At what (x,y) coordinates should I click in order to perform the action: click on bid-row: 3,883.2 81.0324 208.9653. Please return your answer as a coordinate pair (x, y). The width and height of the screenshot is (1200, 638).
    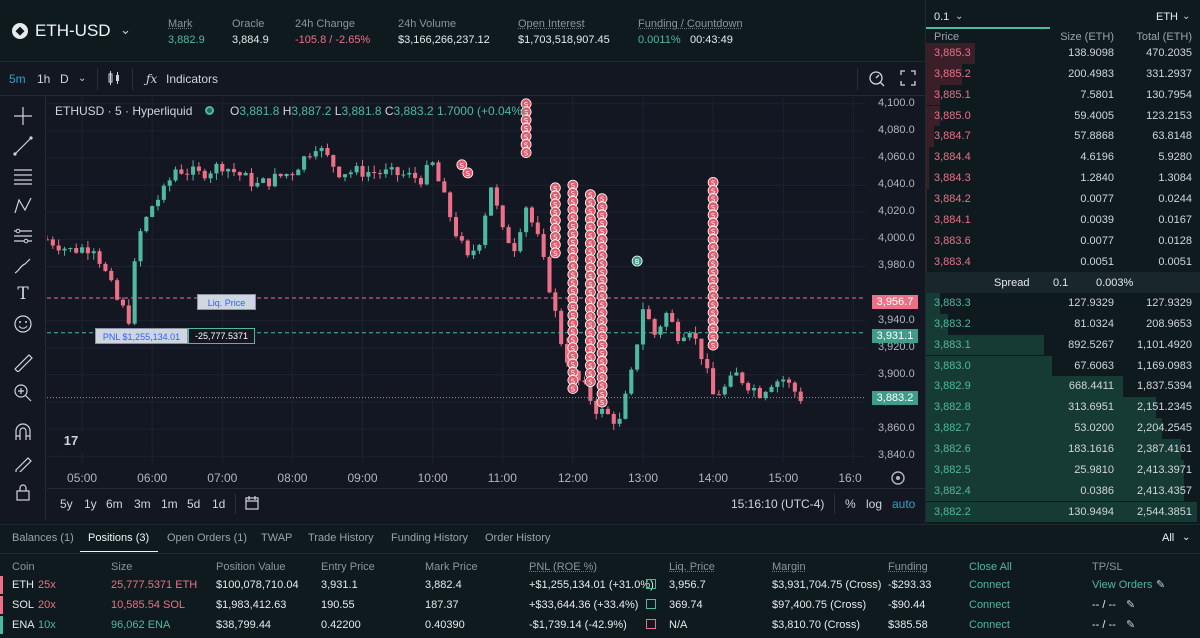
    Looking at the image, I should click on (1063, 324).